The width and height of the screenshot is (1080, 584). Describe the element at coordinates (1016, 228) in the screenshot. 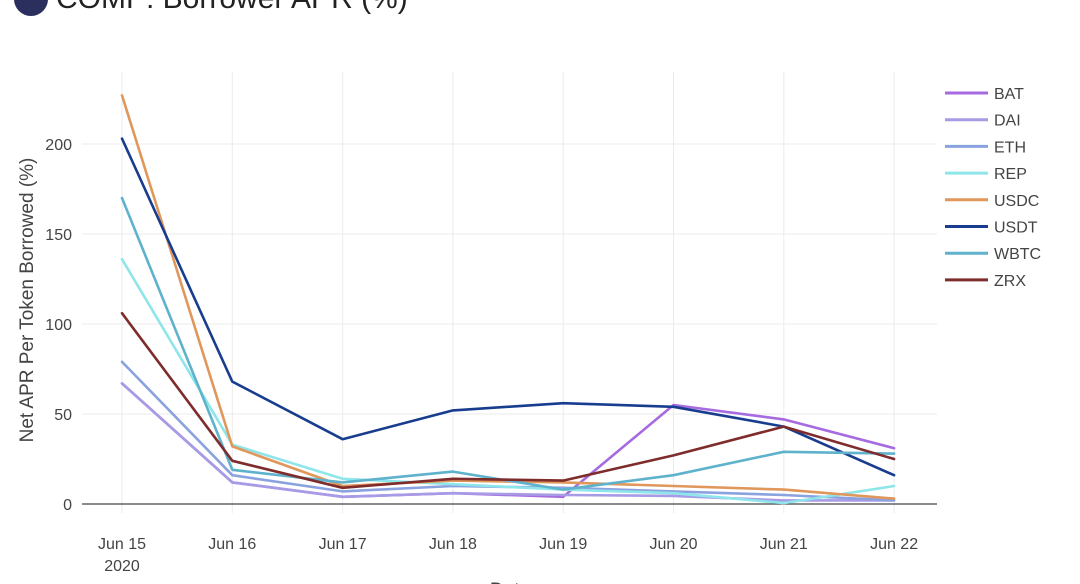

I see `legend-label: USDT` at that location.